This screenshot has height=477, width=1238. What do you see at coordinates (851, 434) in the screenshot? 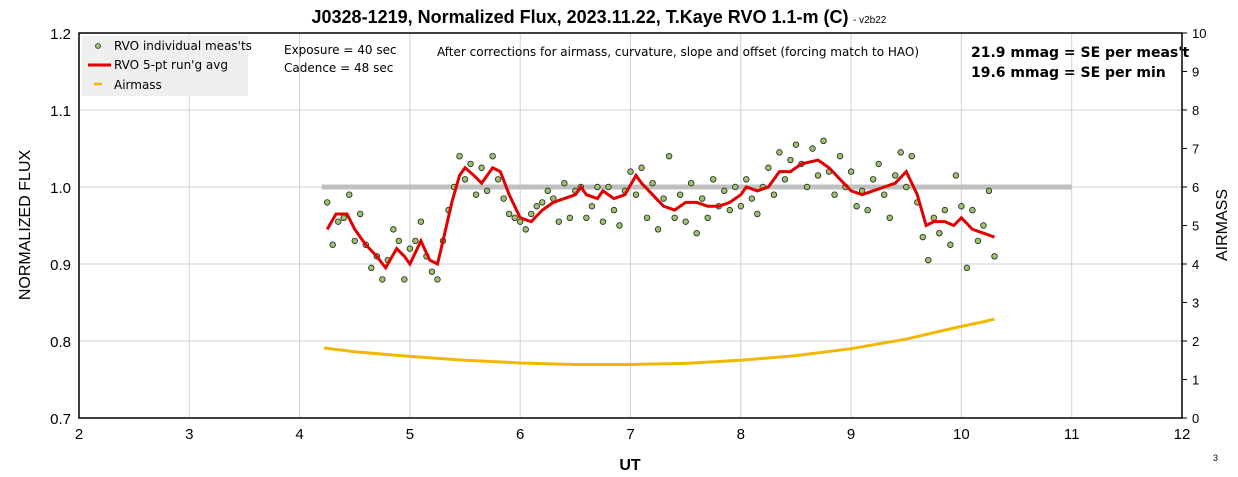
I see `x-tick-label: 9` at bounding box center [851, 434].